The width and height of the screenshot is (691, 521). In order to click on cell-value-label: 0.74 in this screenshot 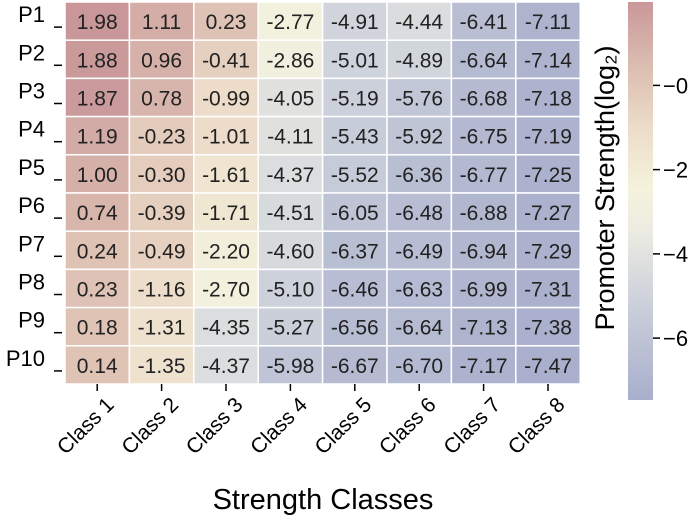, I will do `click(97, 213)`.